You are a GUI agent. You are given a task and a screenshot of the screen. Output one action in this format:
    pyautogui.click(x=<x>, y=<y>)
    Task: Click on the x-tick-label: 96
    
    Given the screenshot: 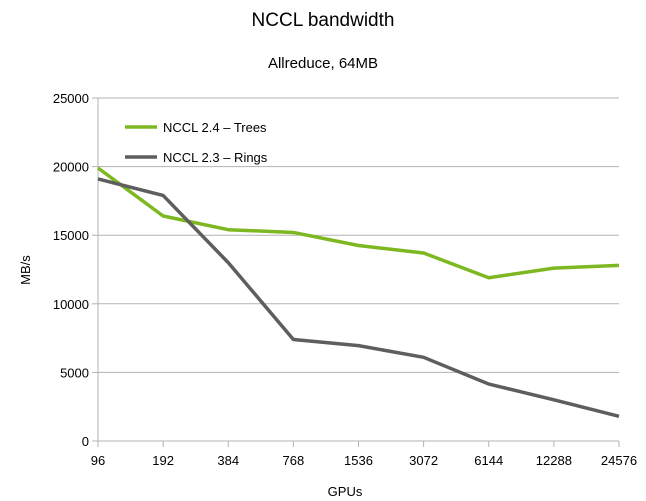 What is the action you would take?
    pyautogui.click(x=98, y=460)
    